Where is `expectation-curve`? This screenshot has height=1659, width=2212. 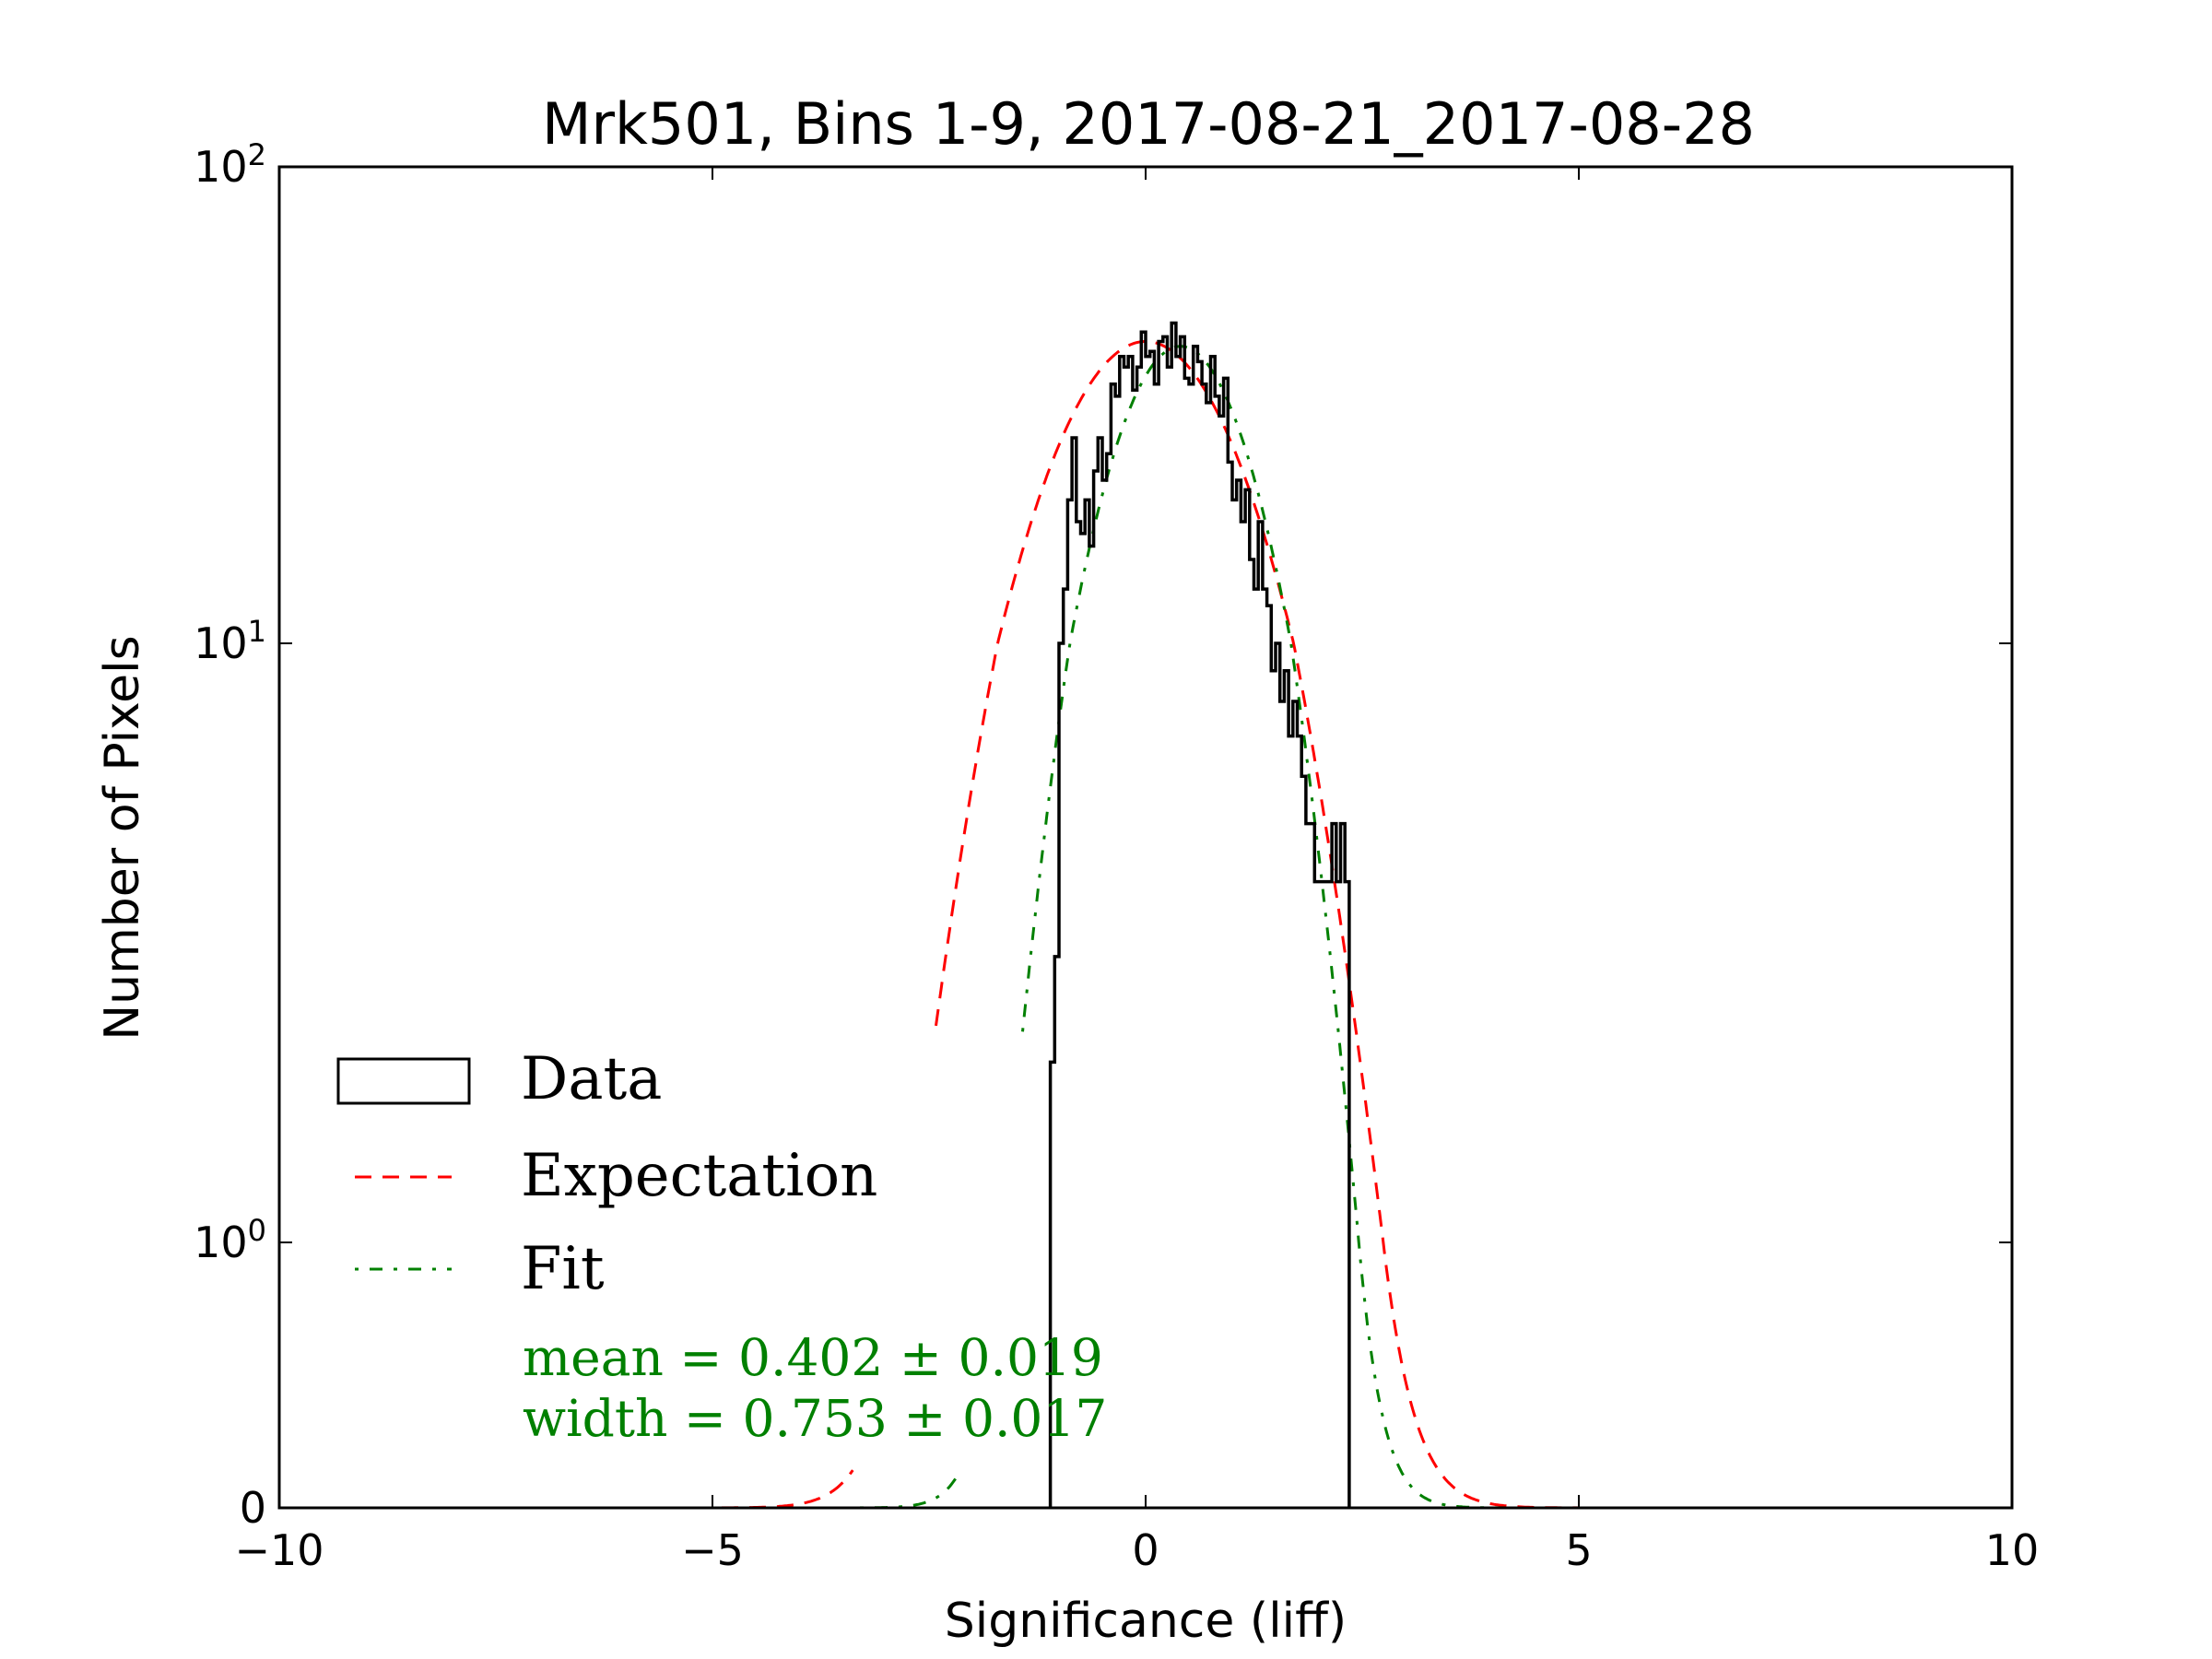
expectation-curve is located at coordinates (566, 1489).